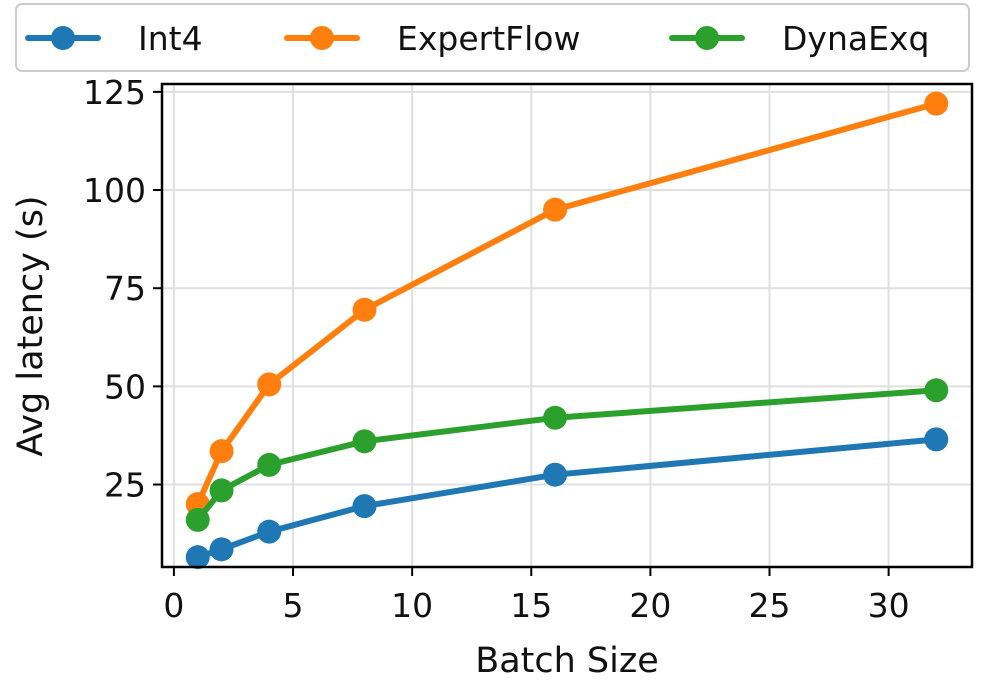 Image resolution: width=988 pixels, height=686 pixels. What do you see at coordinates (125, 288) in the screenshot?
I see `y-tick-label: 75` at bounding box center [125, 288].